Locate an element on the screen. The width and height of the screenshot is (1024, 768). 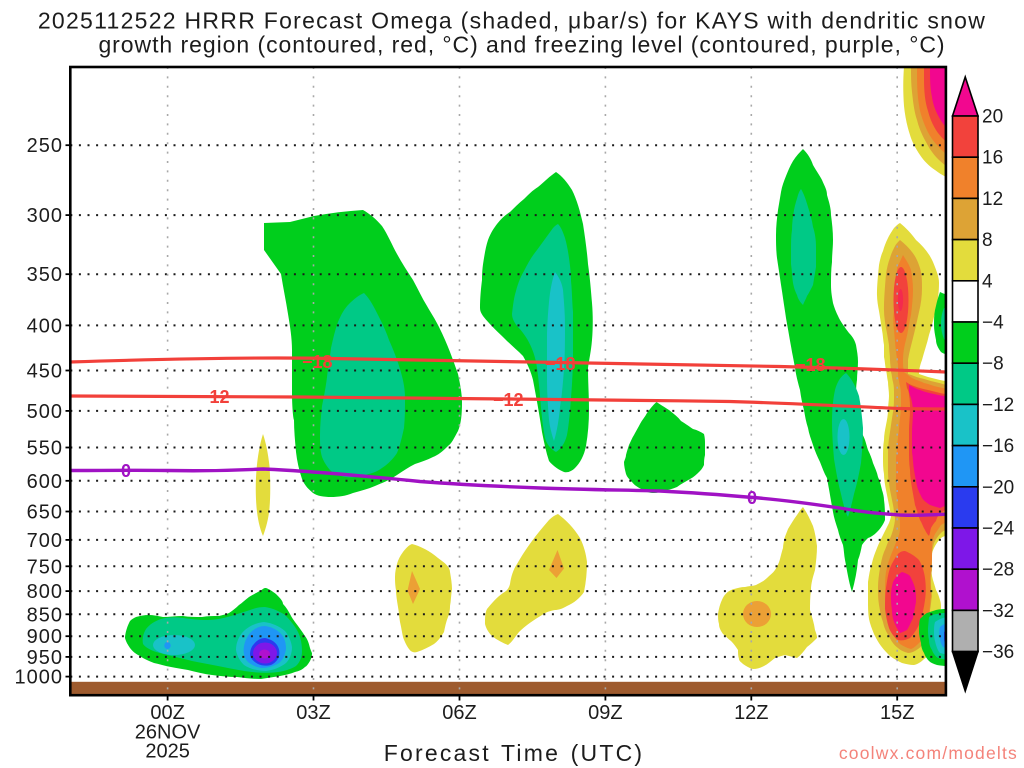
svg-text: 750 is located at coordinates (45, 567).